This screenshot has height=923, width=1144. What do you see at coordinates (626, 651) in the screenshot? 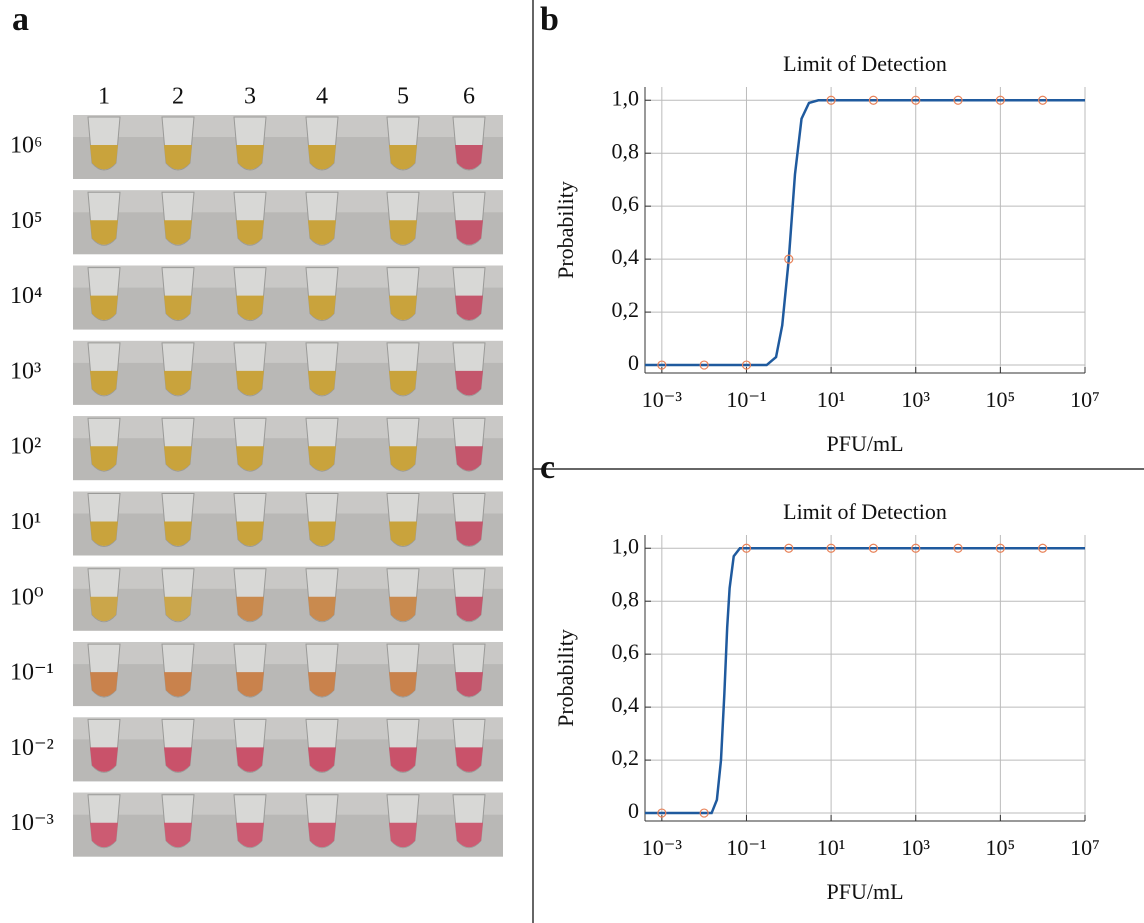
I see `y-tick-label: 0,6` at bounding box center [626, 651].